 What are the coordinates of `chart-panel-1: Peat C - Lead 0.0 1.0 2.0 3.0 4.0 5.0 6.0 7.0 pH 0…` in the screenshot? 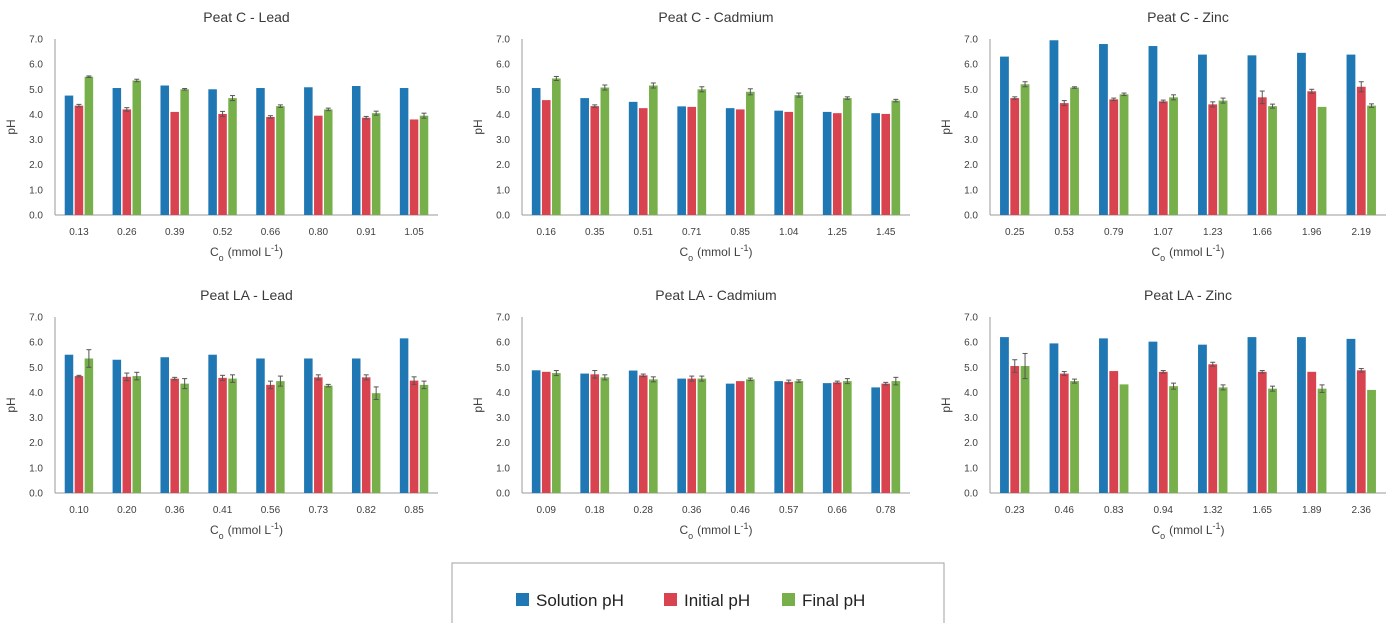 It's located at (221, 136).